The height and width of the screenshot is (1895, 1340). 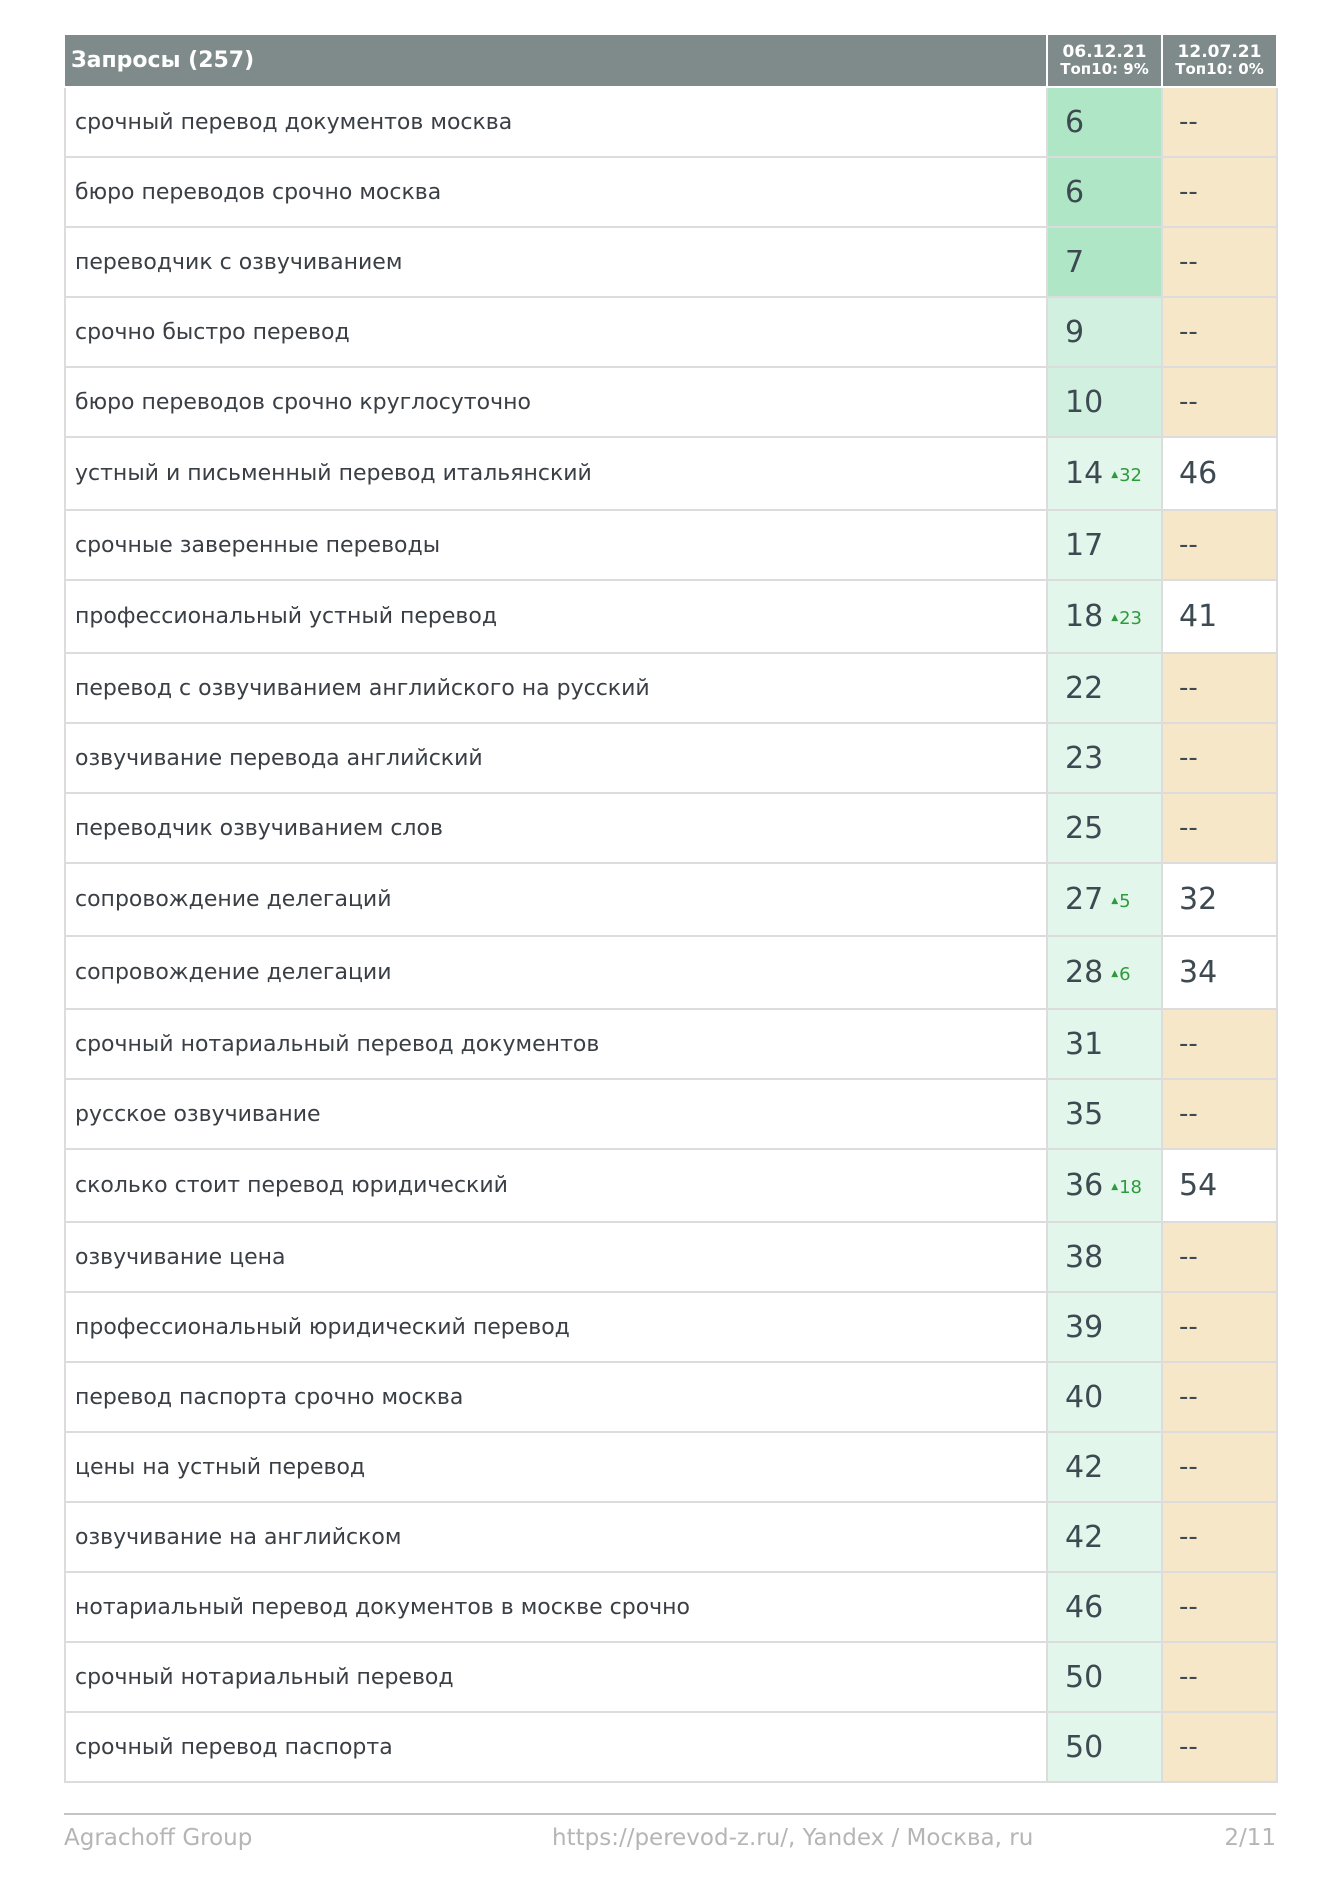 I want to click on query-text: профессиональный юридический перевод, so click(x=556, y=1327).